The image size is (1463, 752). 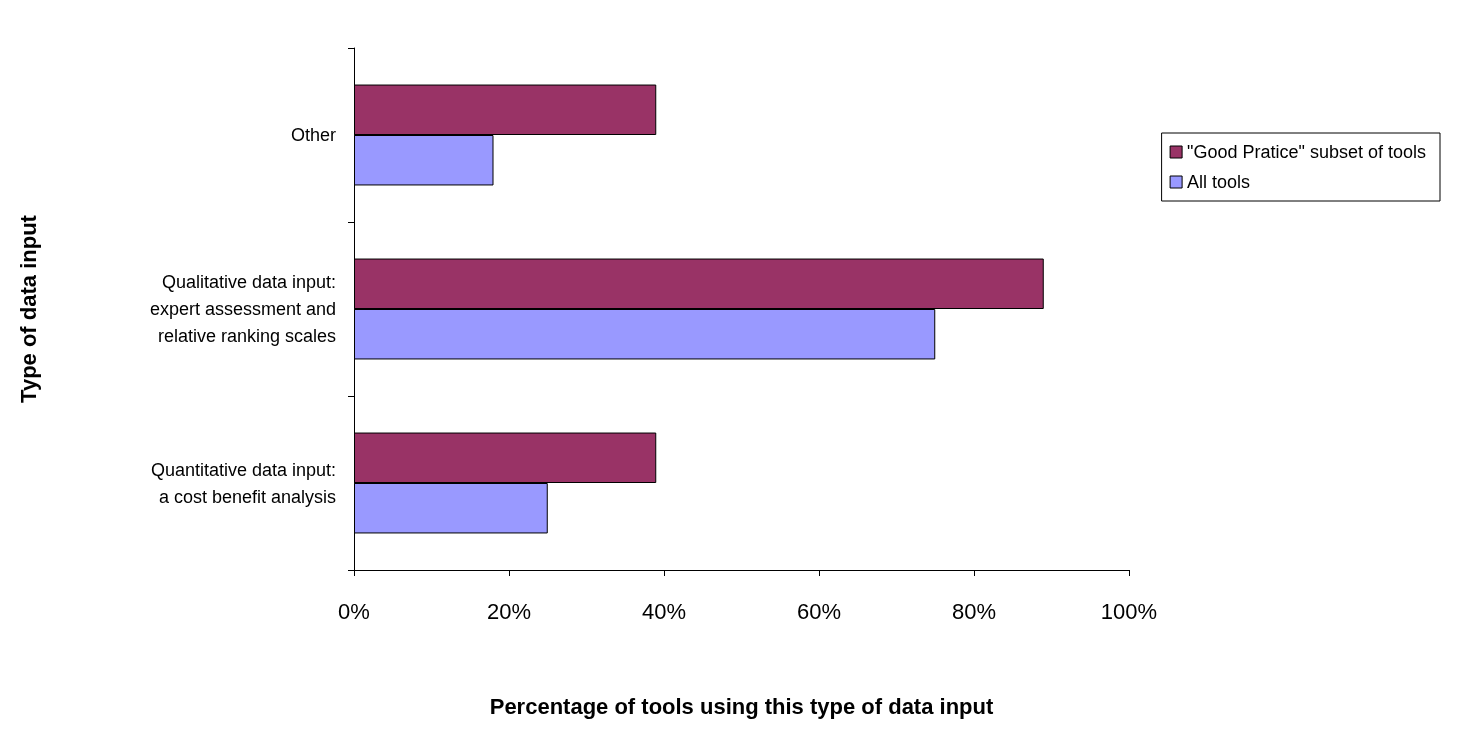 What do you see at coordinates (819, 611) in the screenshot?
I see `x-tick-label: 60%` at bounding box center [819, 611].